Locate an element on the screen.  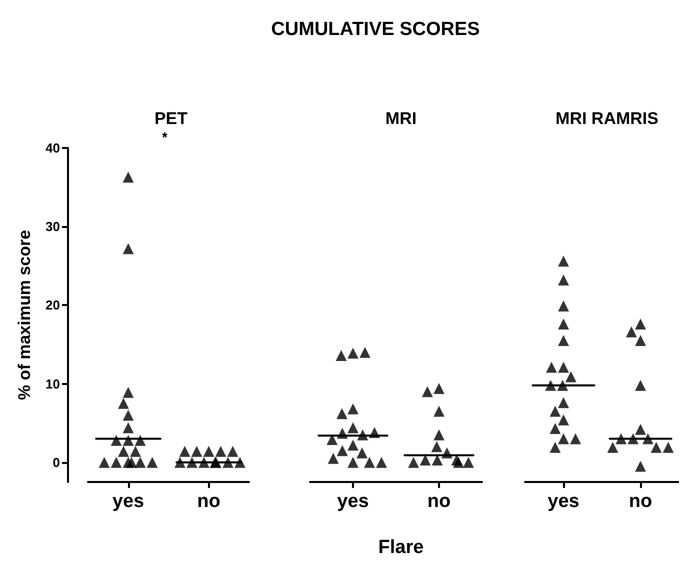
y-tick-label: 20 is located at coordinates (53, 305).